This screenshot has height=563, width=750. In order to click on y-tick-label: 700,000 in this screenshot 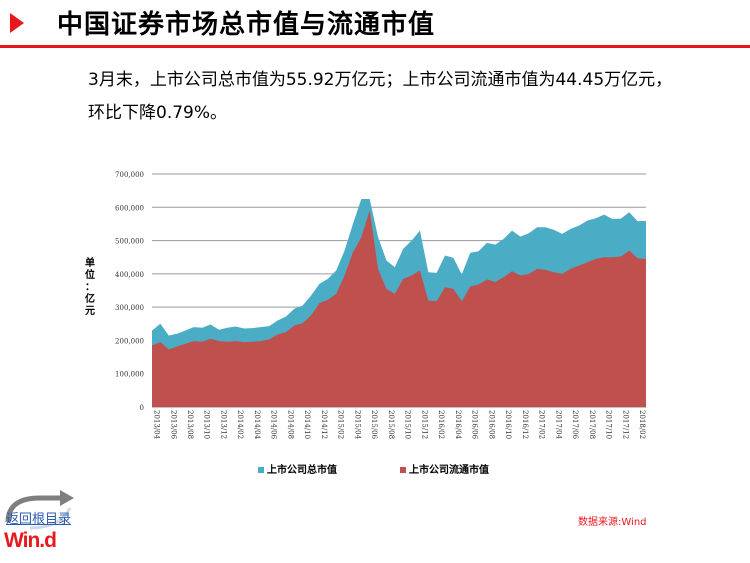, I will do `click(129, 175)`.